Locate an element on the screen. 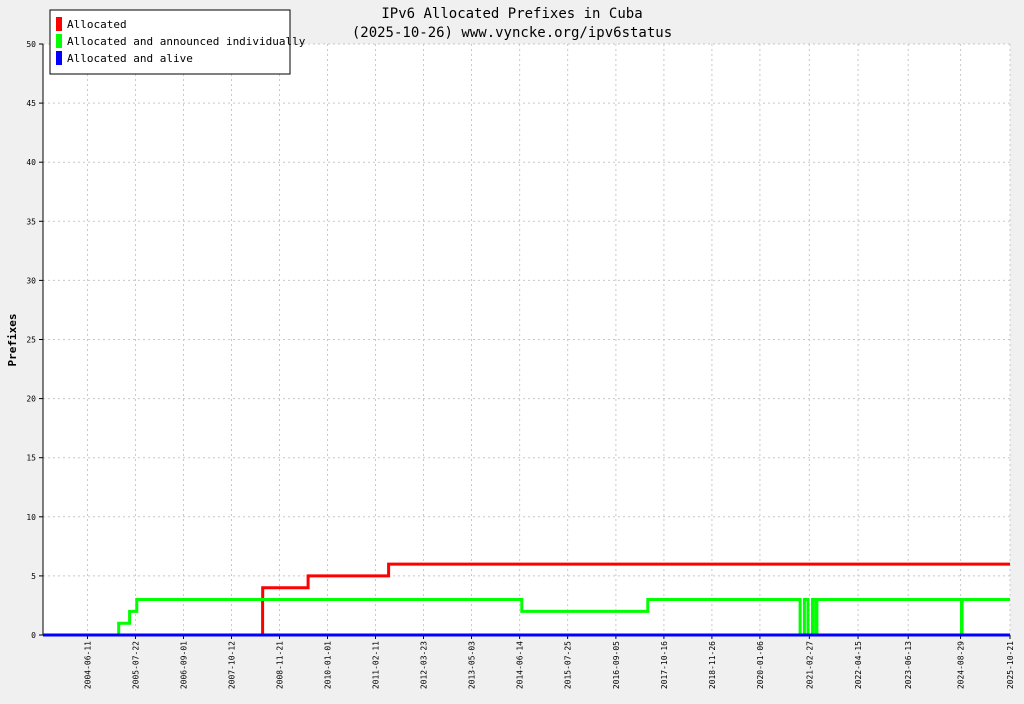 This screenshot has height=704, width=1024. x-tick-label: 2007-10-12 is located at coordinates (231, 665).